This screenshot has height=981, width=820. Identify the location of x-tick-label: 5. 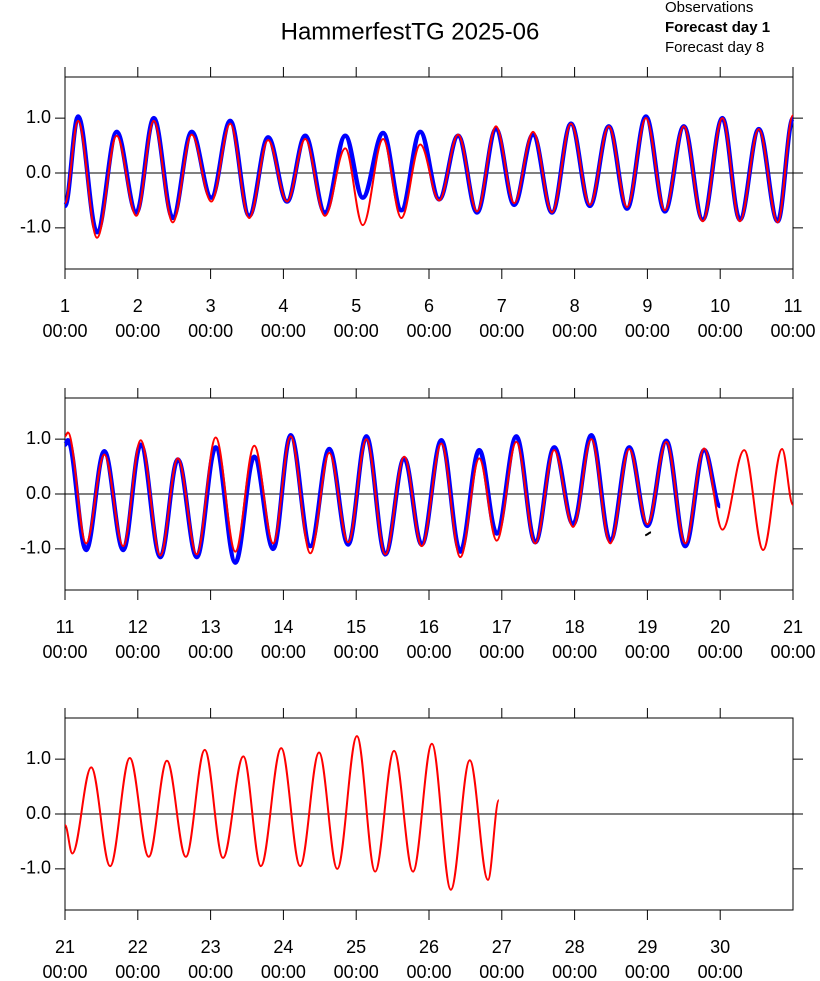
(356, 306).